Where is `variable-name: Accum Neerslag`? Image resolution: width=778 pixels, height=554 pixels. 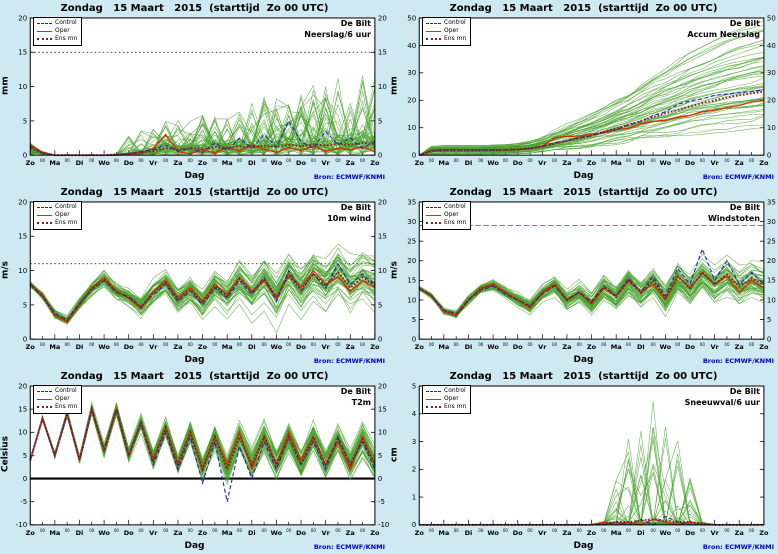 variable-name: Accum Neerslag is located at coordinates (723, 34).